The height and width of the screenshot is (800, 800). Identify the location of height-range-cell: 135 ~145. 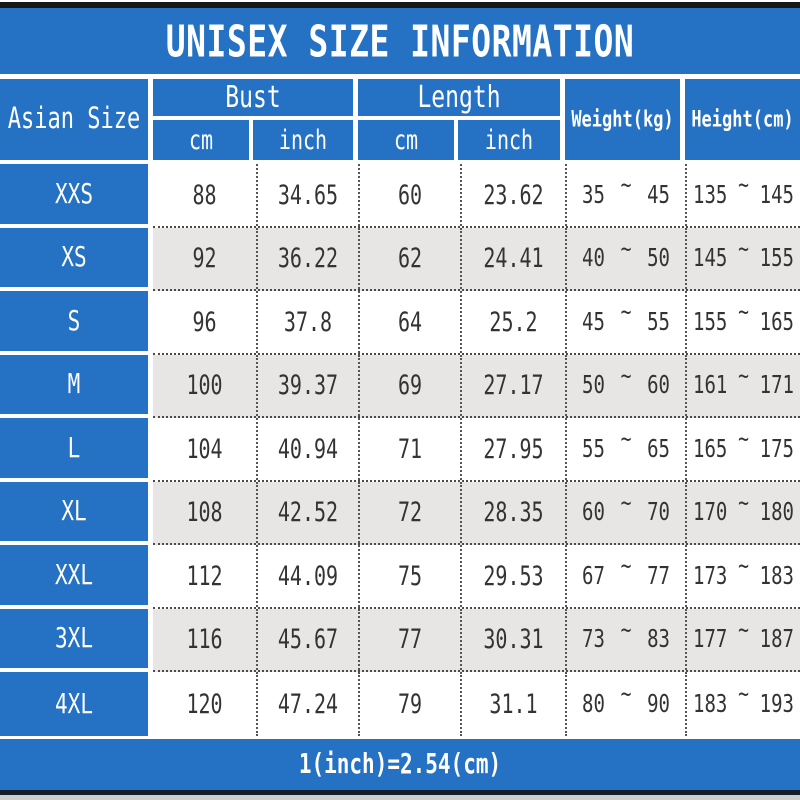
(742, 195).